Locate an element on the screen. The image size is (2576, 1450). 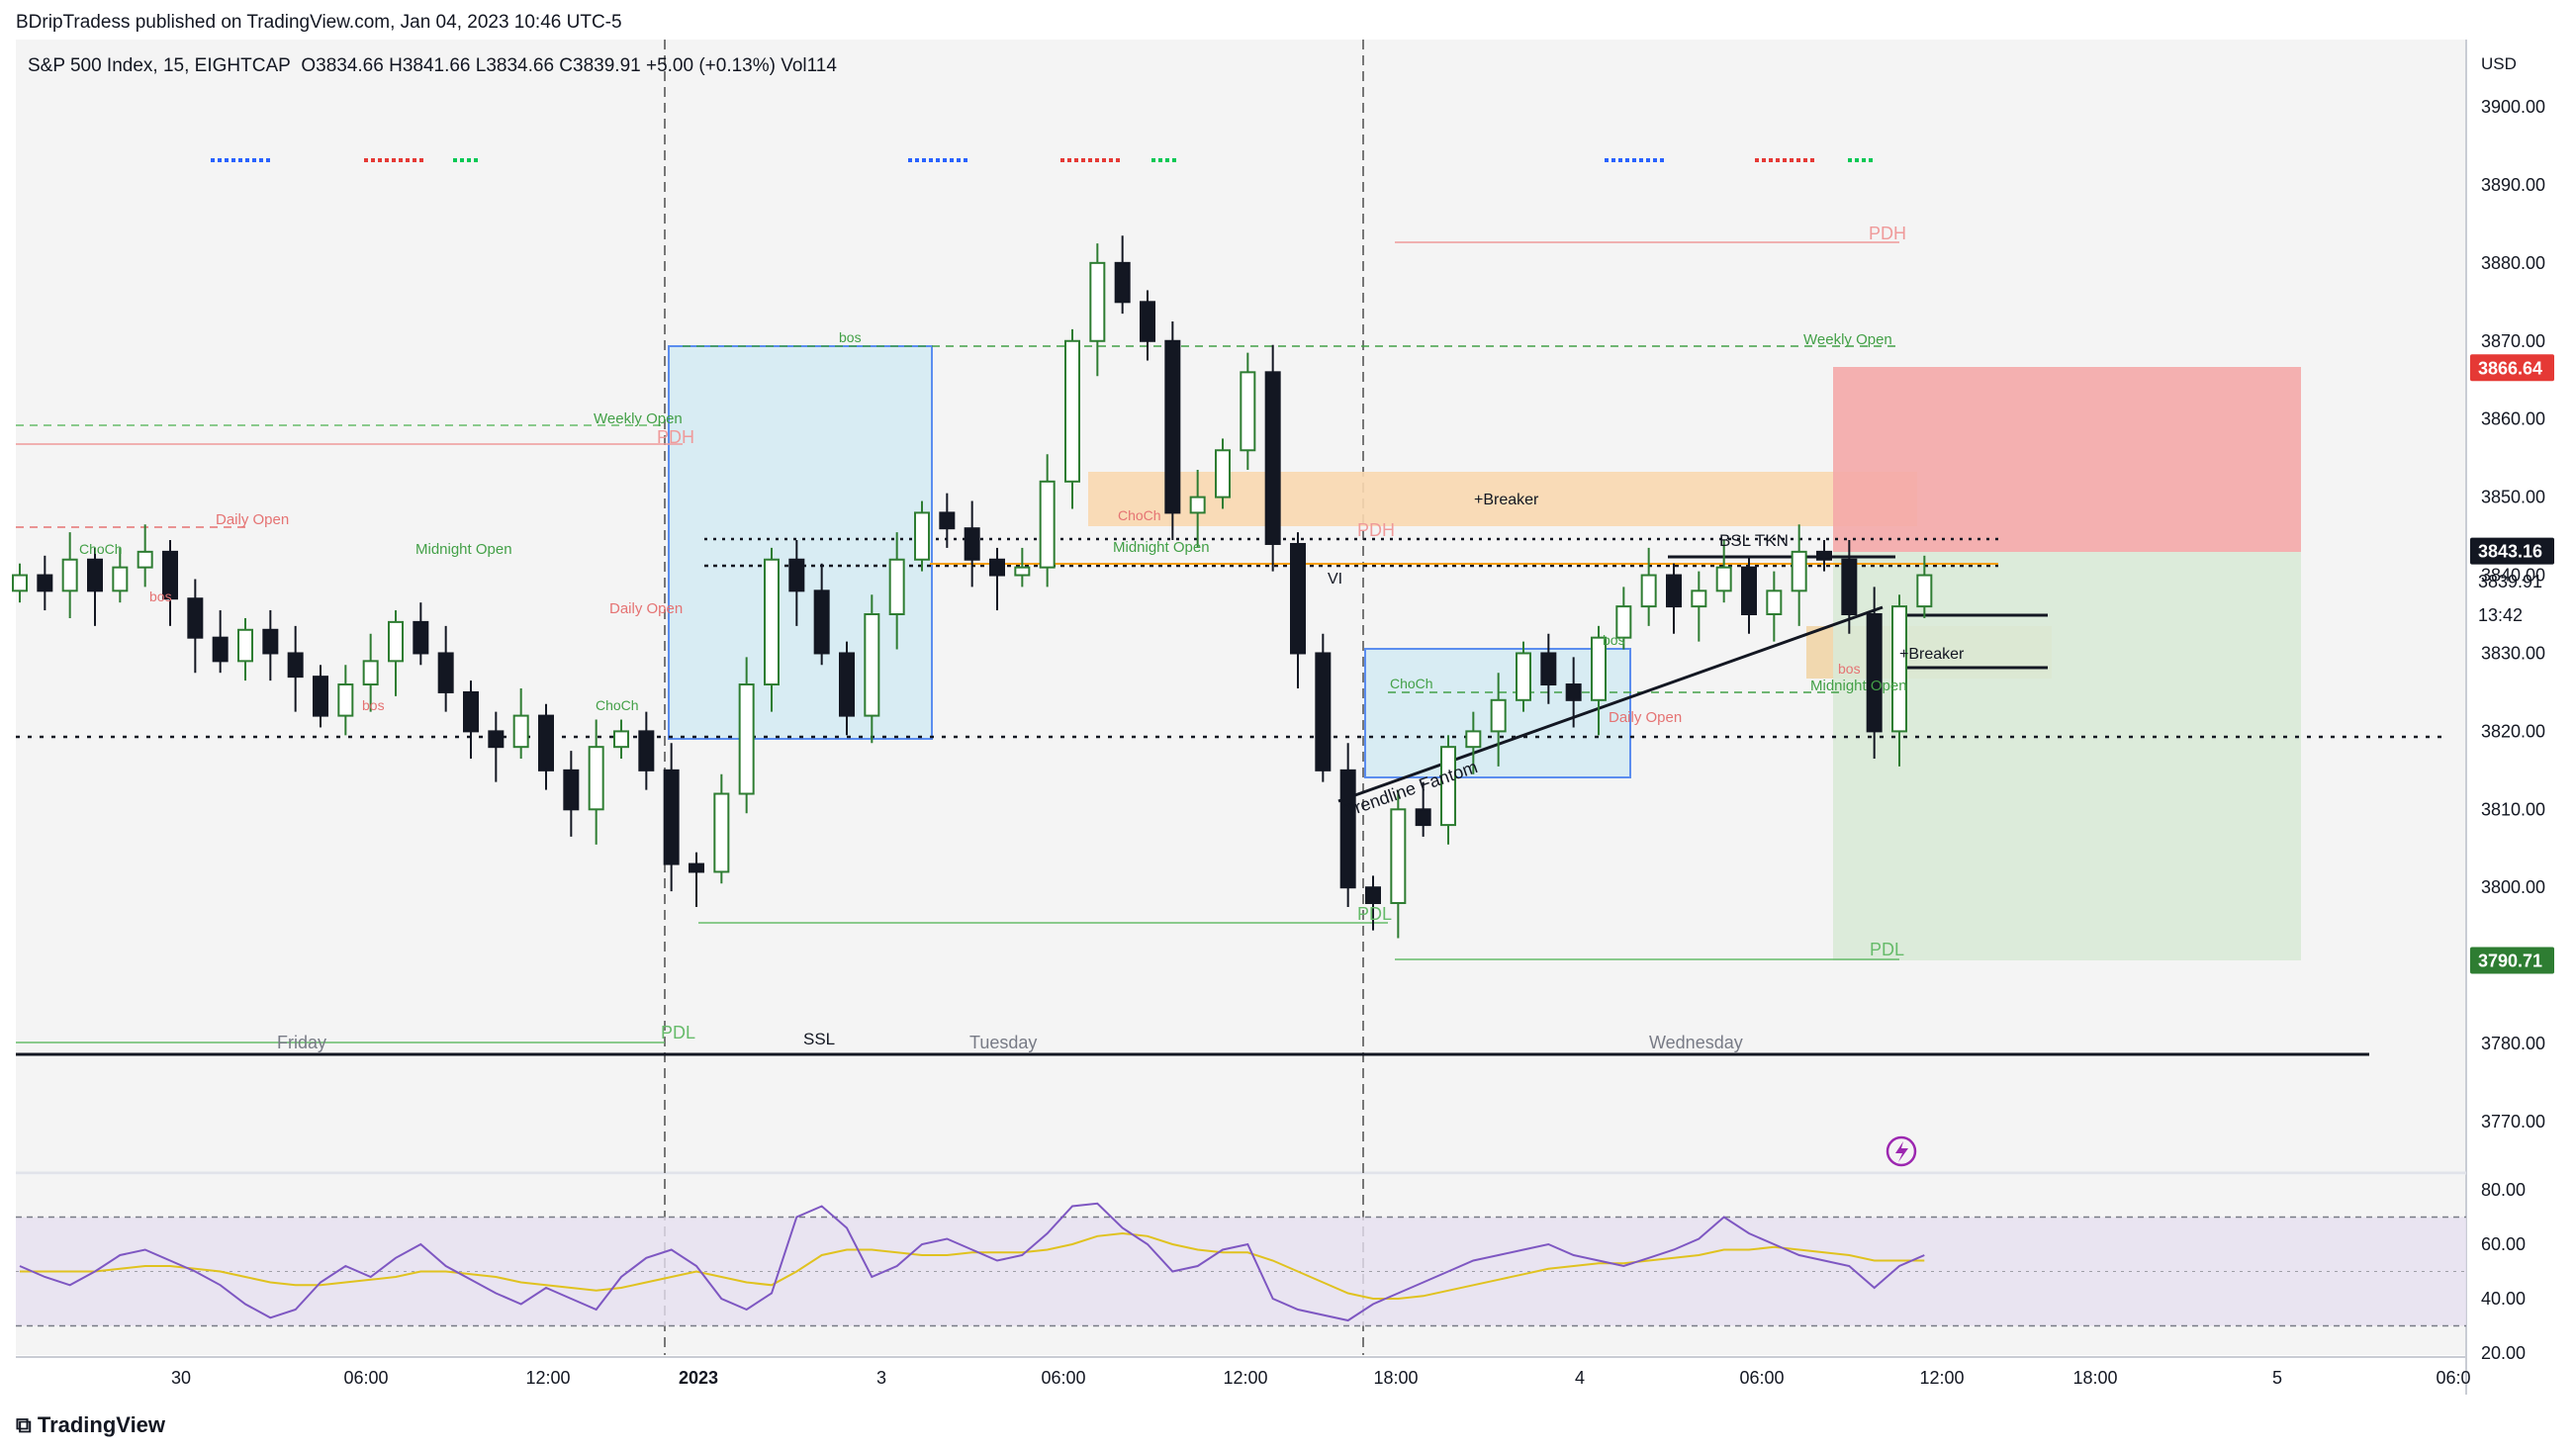
price-tag-stop-text: 3866.64 is located at coordinates (2510, 368).